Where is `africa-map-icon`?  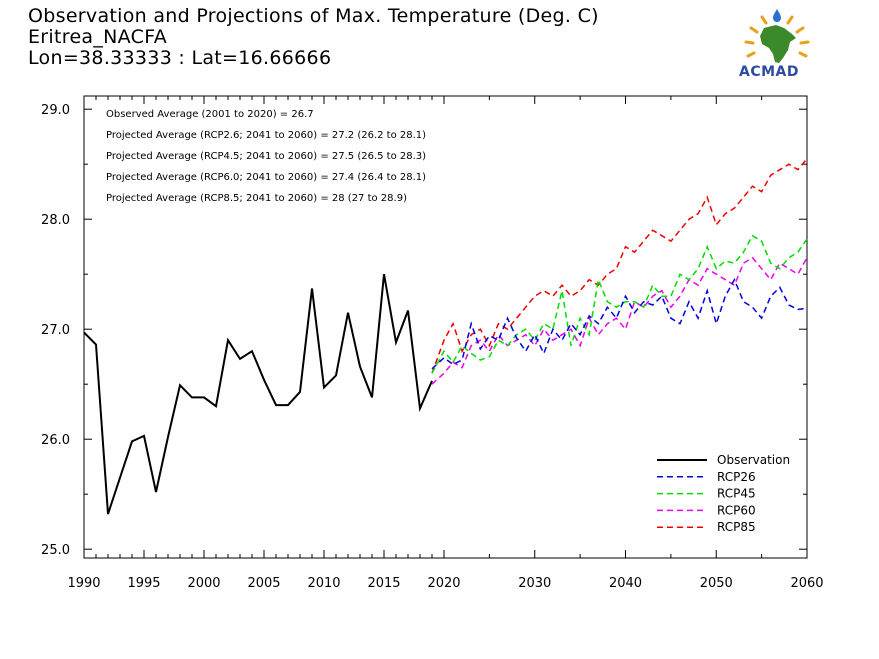
africa-map-icon is located at coordinates (777, 36).